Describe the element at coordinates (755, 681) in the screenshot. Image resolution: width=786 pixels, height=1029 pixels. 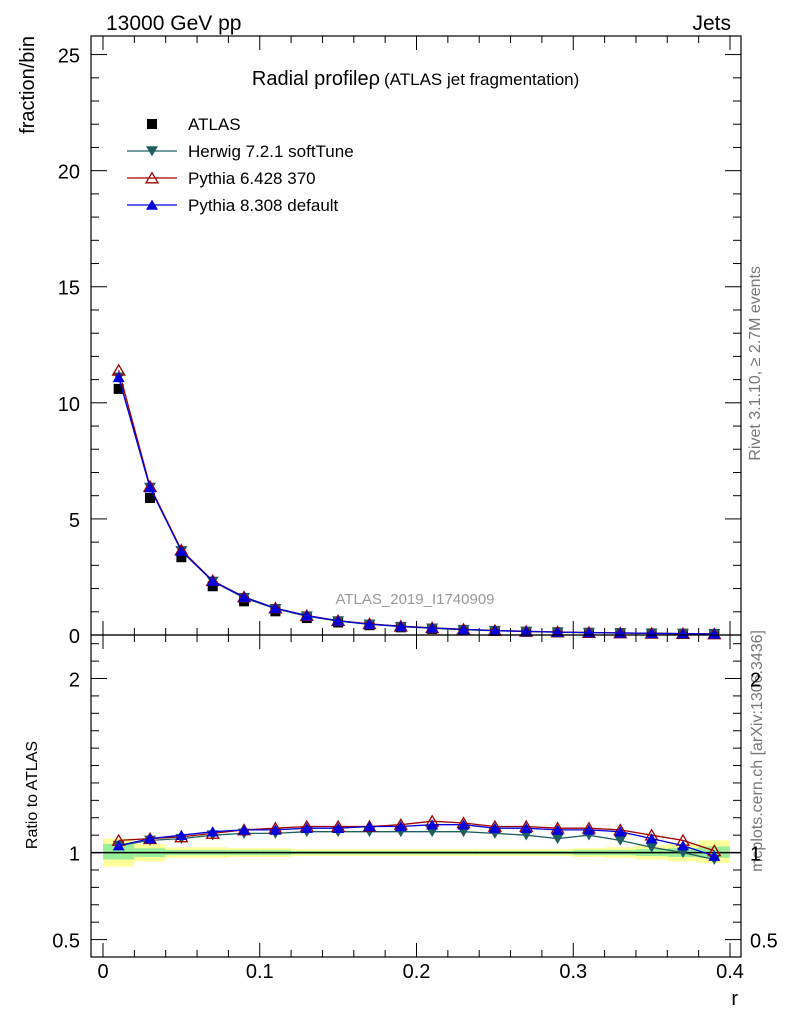
I see `ratio-ytick-label-right: 2` at that location.